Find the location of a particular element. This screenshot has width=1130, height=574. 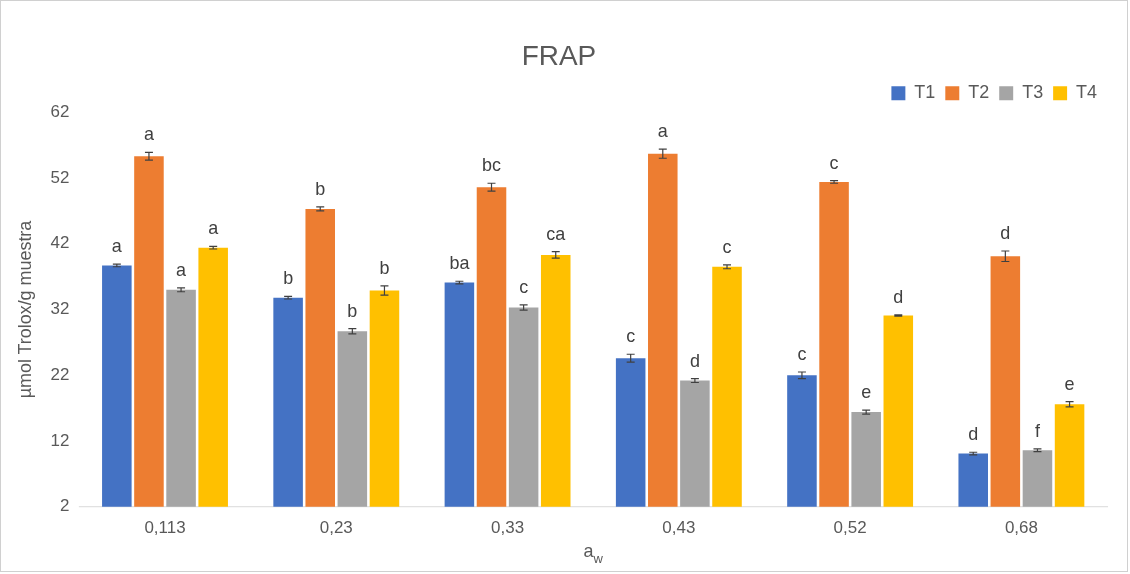

legend-label: T4 is located at coordinates (1087, 92).